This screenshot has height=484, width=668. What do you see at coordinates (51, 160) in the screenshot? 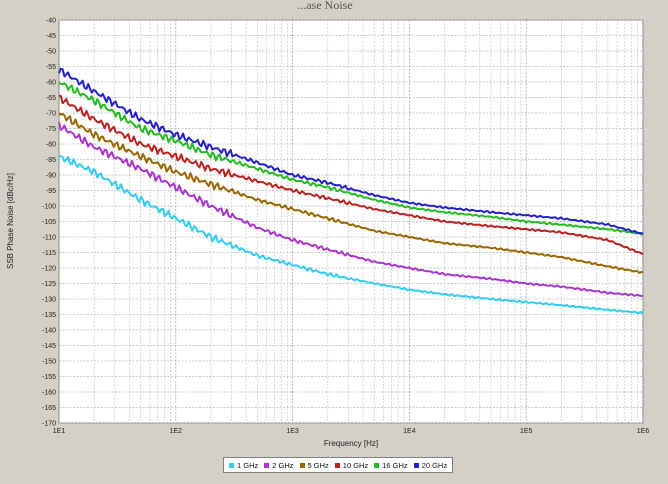
I see `y-tick-label: -85` at bounding box center [51, 160].